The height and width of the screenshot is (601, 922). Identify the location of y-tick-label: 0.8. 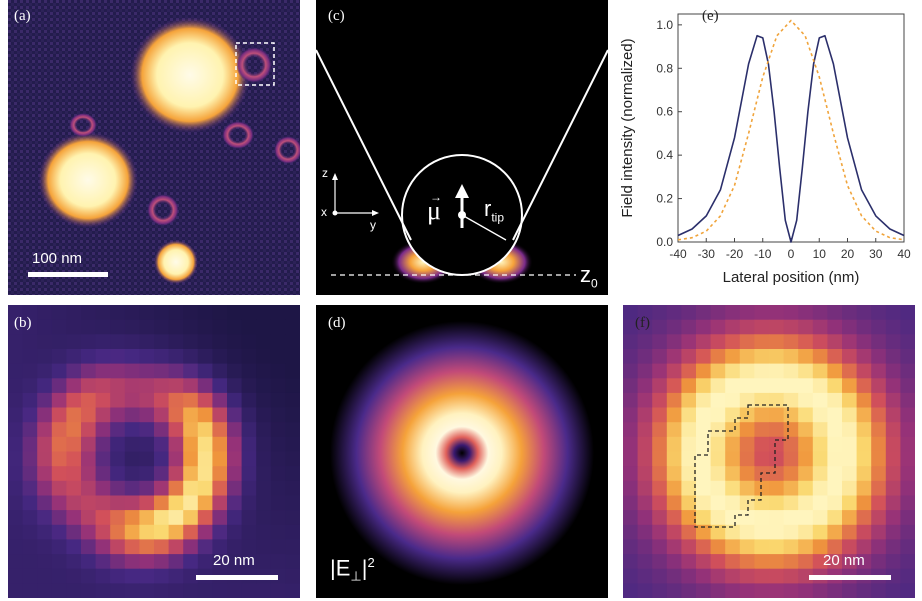
(664, 68).